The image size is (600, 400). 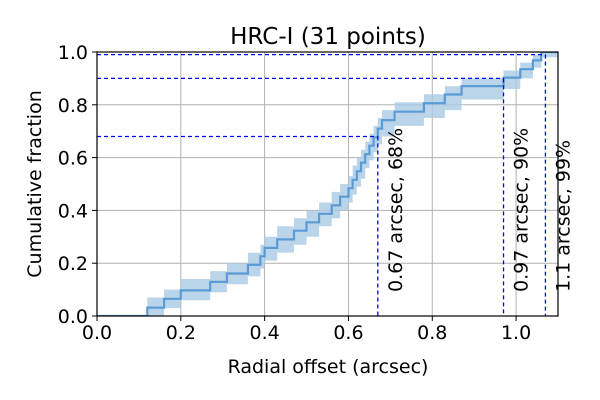 I want to click on x-axis-title: Radial offset (arcsec), so click(x=328, y=367).